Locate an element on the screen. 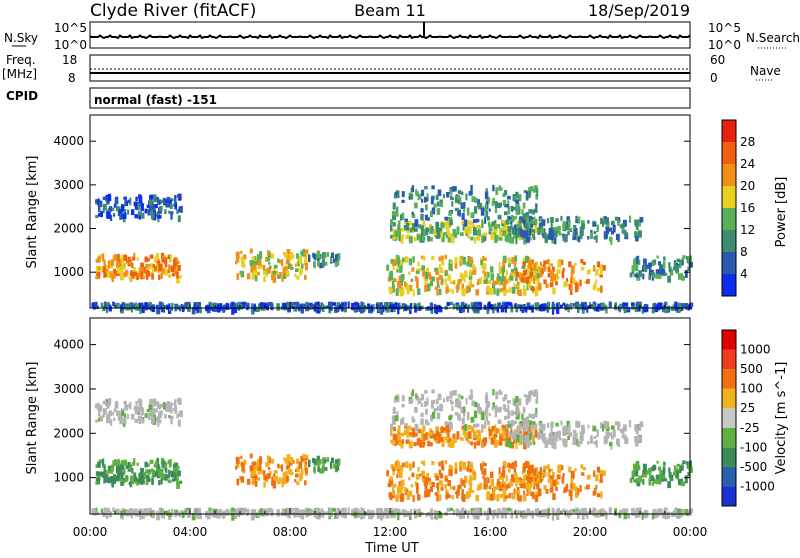  freq-right-tick-bottom: 0 is located at coordinates (714, 78).